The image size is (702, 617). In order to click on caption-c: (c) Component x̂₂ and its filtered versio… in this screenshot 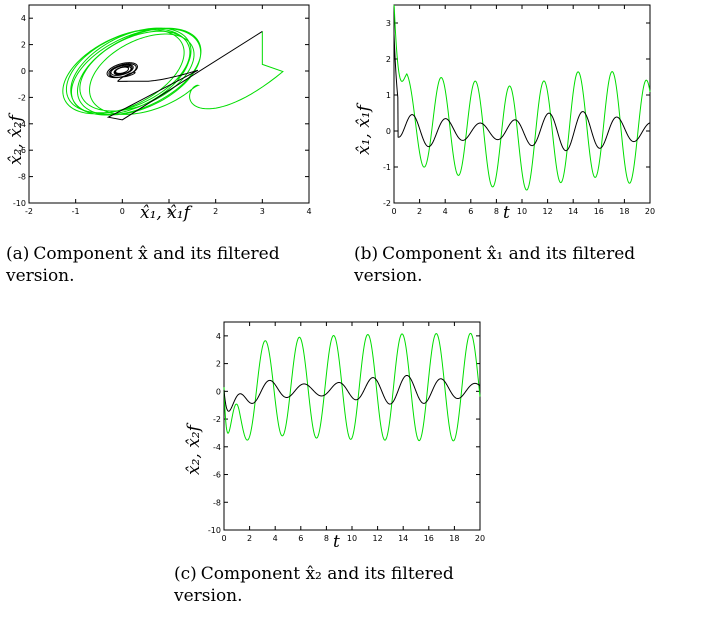, I will do `click(354, 585)`.